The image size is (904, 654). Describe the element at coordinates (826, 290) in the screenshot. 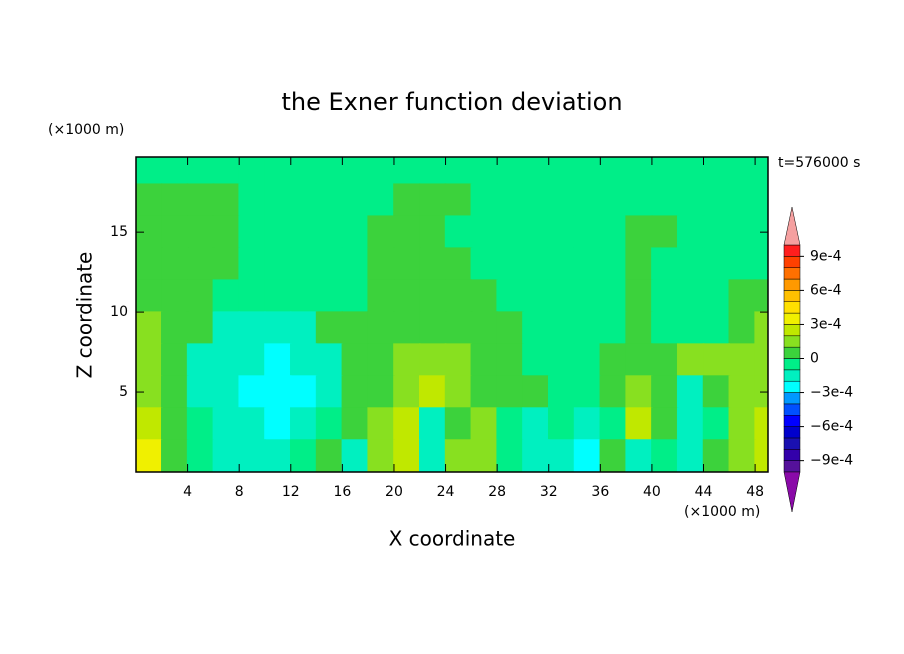

I see `colorbar-tick-label: 6e-4` at that location.